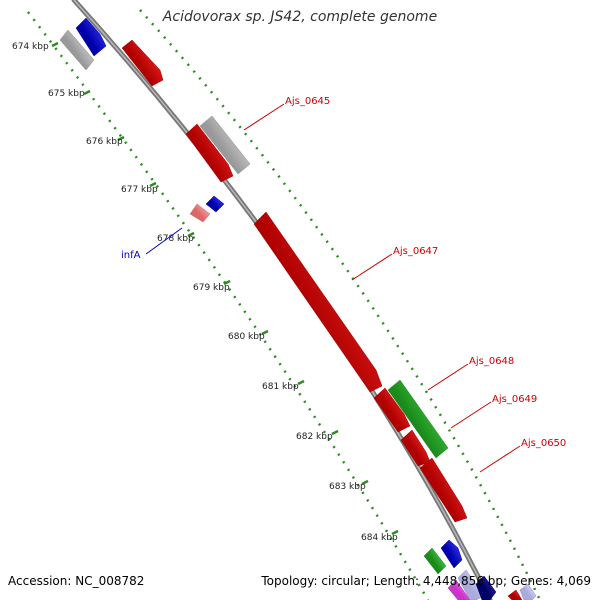 The height and width of the screenshot is (600, 600). I want to click on tick-label: 674 kbp, so click(30, 47).